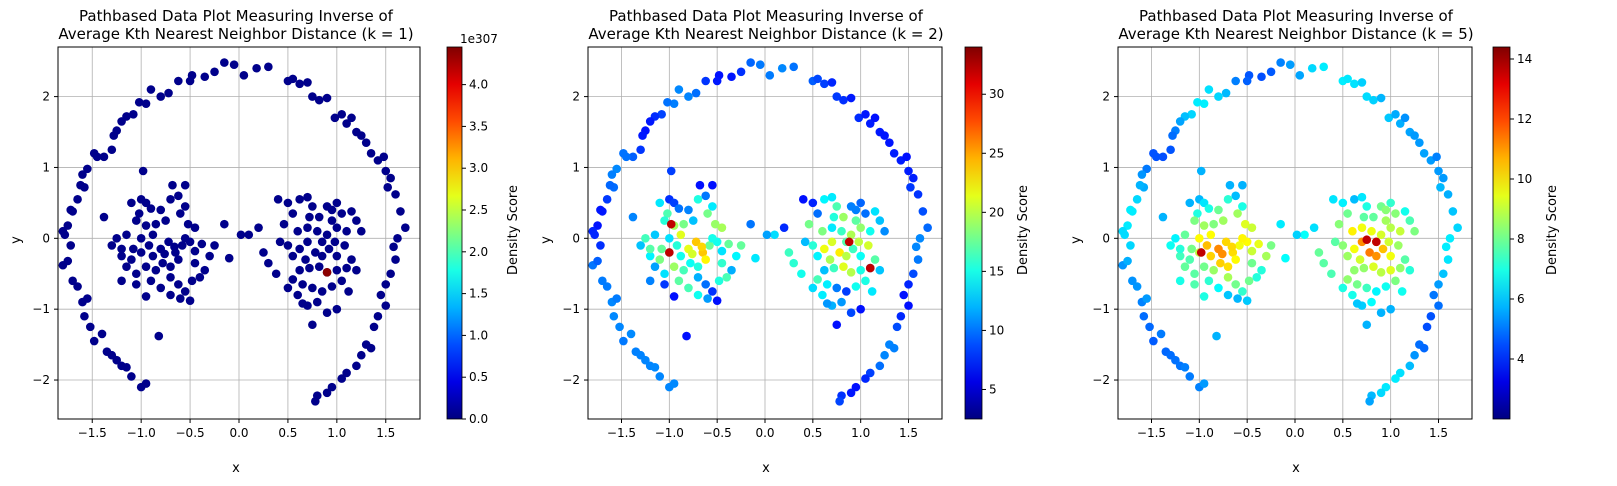 The height and width of the screenshot is (486, 1617). Describe the element at coordinates (1376, 242) in the screenshot. I see `data-point-hot` at that location.